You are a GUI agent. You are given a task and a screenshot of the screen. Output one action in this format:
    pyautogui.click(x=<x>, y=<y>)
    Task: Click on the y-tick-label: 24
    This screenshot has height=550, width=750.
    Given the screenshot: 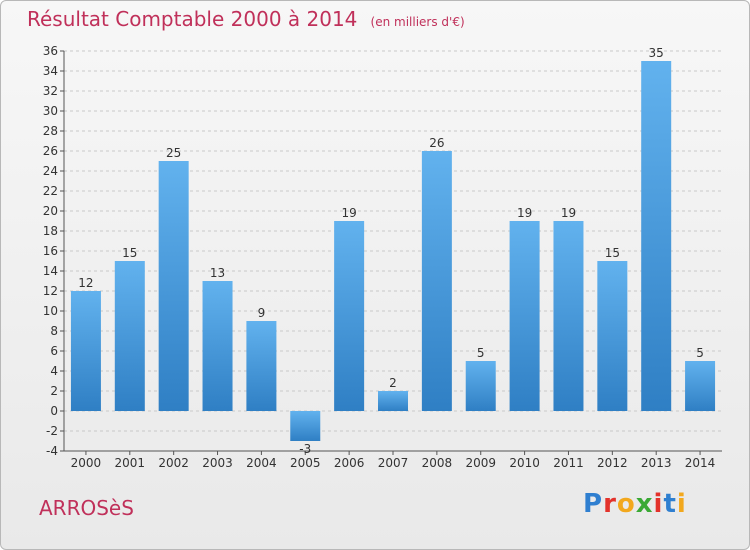 What is the action you would take?
    pyautogui.click(x=50, y=171)
    